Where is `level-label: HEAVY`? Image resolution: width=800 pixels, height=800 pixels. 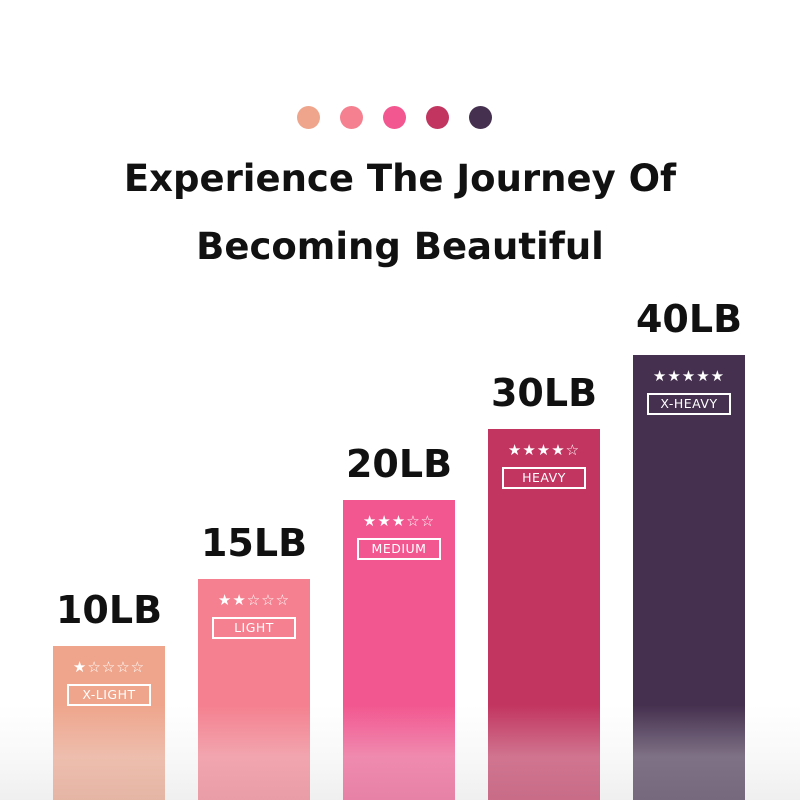 level-label: HEAVY is located at coordinates (544, 478).